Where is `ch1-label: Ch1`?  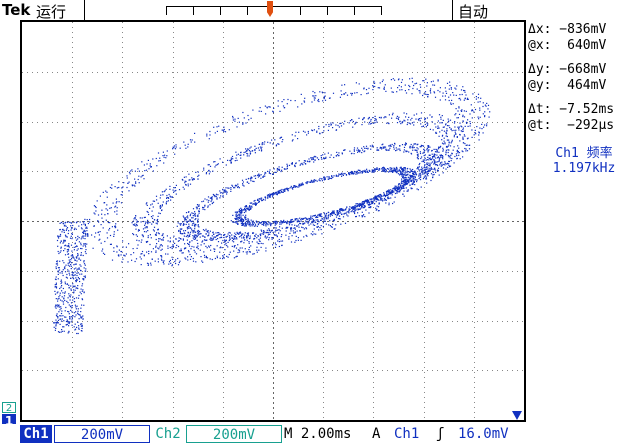
ch1-label: Ch1 is located at coordinates (36, 434).